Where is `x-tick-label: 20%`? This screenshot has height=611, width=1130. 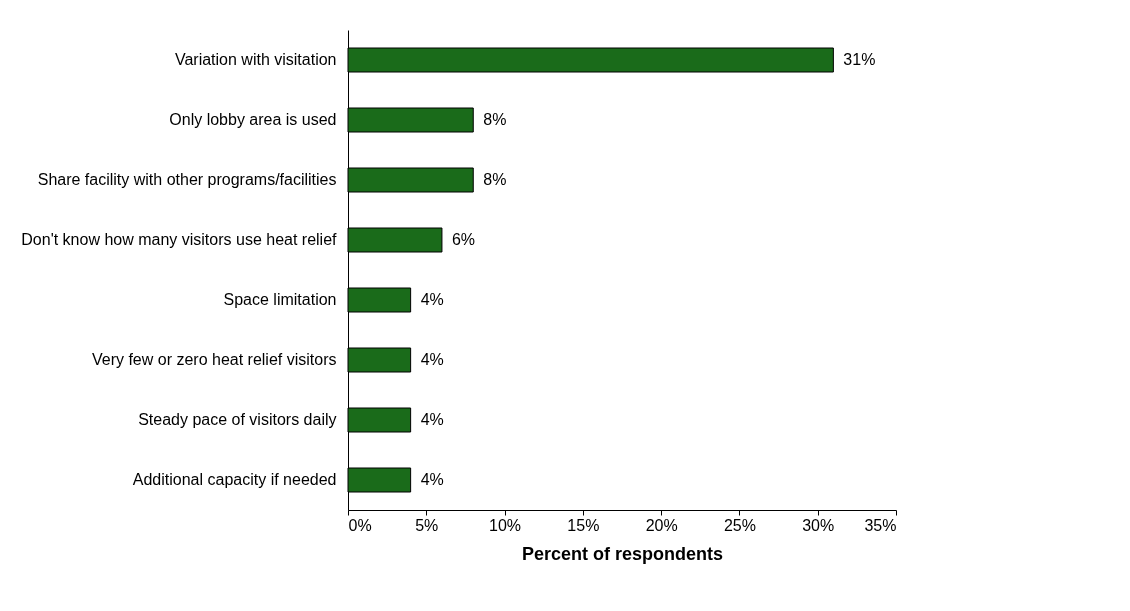
x-tick-label: 20% is located at coordinates (661, 525).